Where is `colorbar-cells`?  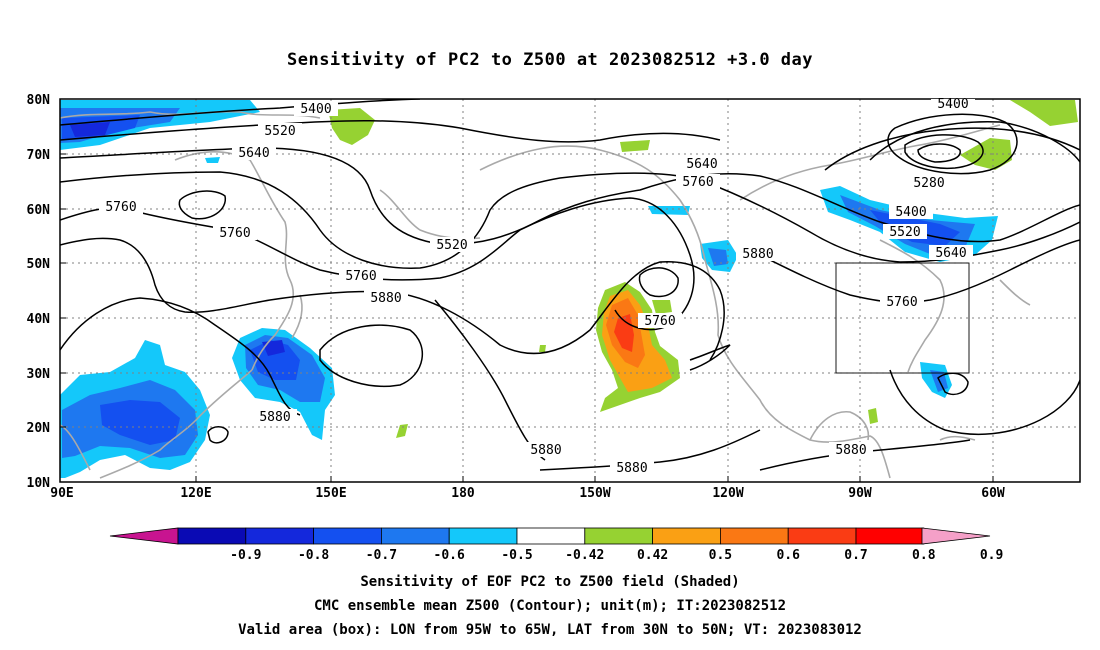 colorbar-cells is located at coordinates (551, 536).